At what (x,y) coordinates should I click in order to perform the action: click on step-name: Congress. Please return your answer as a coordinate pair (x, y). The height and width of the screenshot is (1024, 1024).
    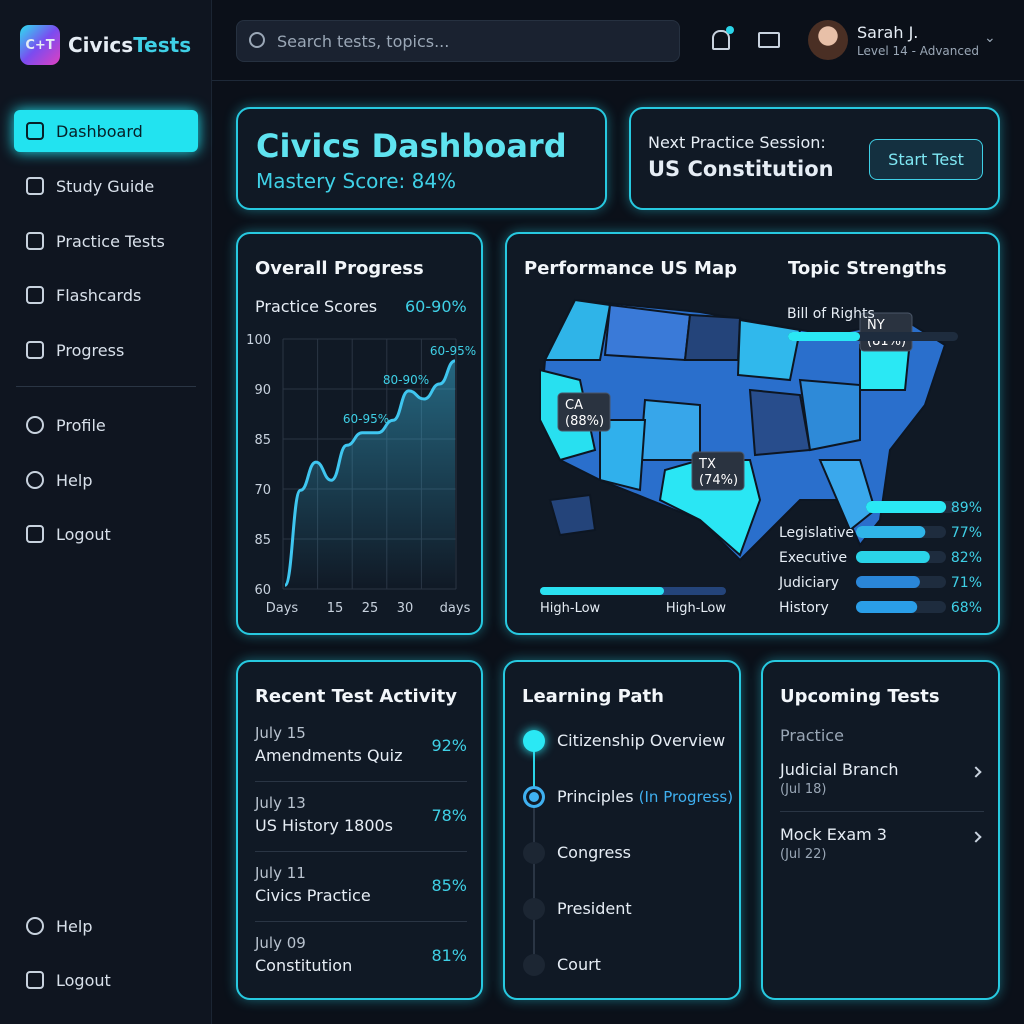
    Looking at the image, I should click on (594, 852).